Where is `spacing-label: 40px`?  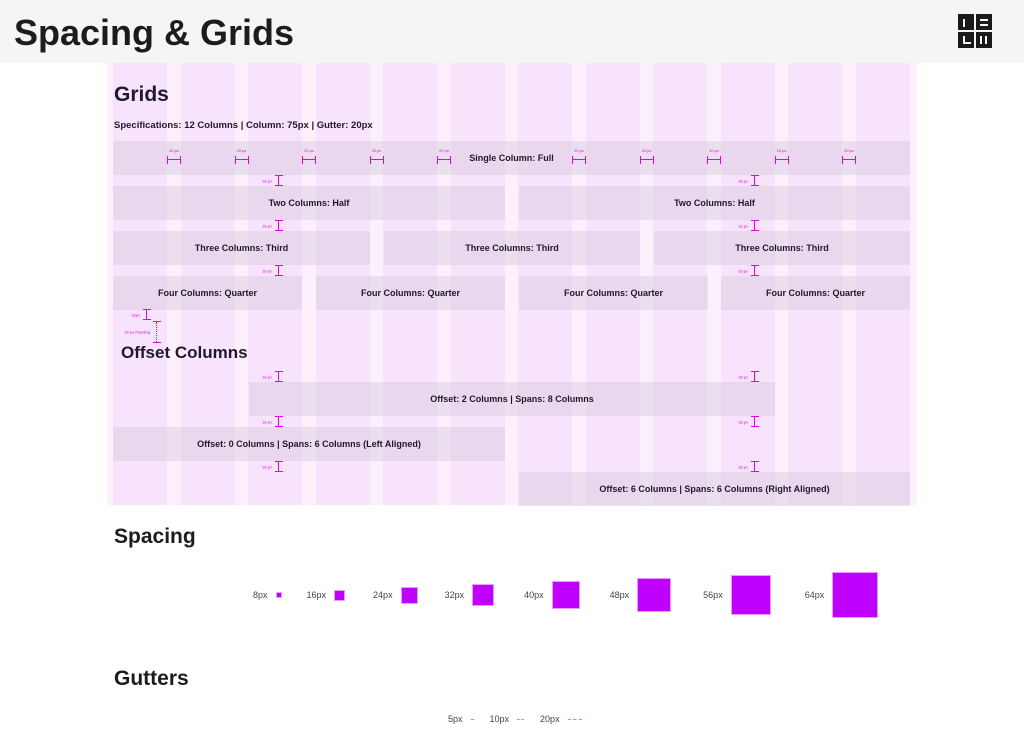
spacing-label: 40px is located at coordinates (534, 595).